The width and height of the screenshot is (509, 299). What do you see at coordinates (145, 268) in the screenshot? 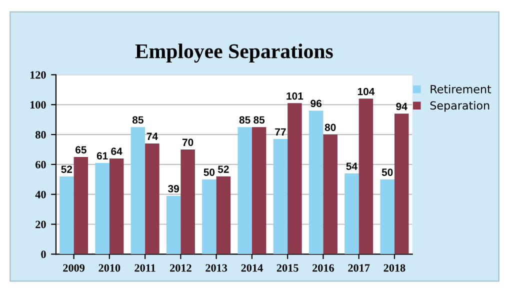
I see `x-tick-label: 2011` at bounding box center [145, 268].